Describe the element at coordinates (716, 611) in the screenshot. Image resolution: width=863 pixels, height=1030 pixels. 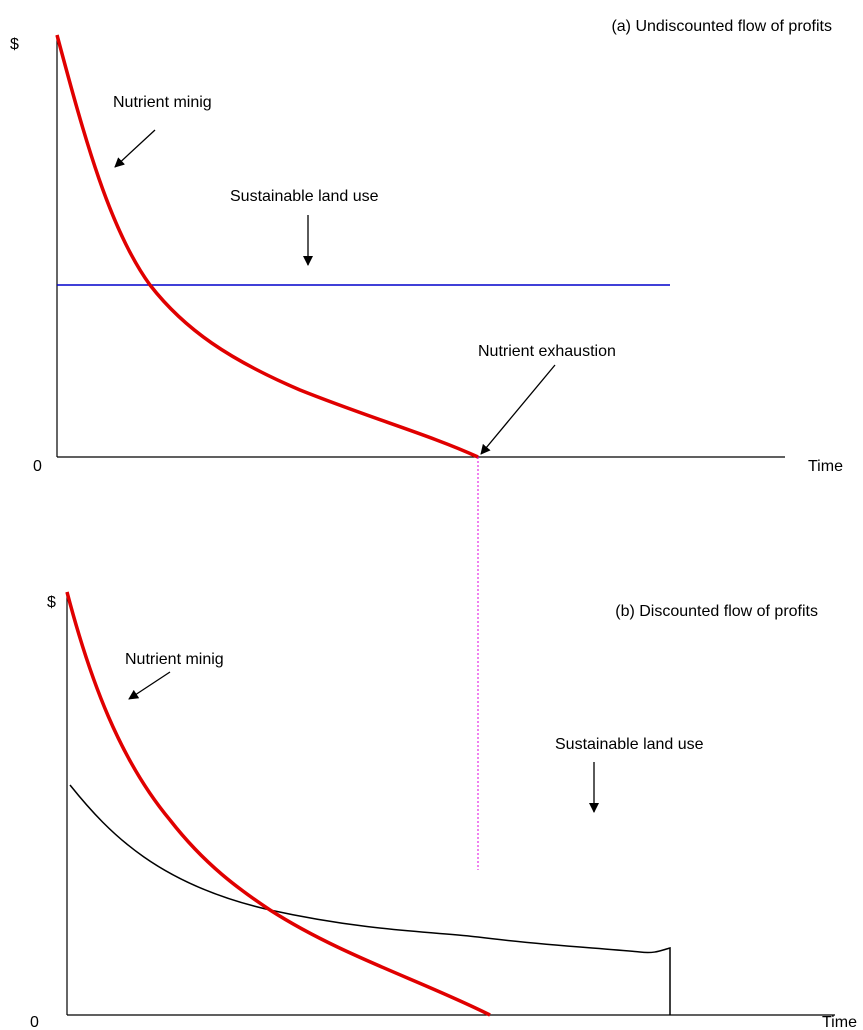
I see `panel-title: (b) Discounted flow of profits` at that location.